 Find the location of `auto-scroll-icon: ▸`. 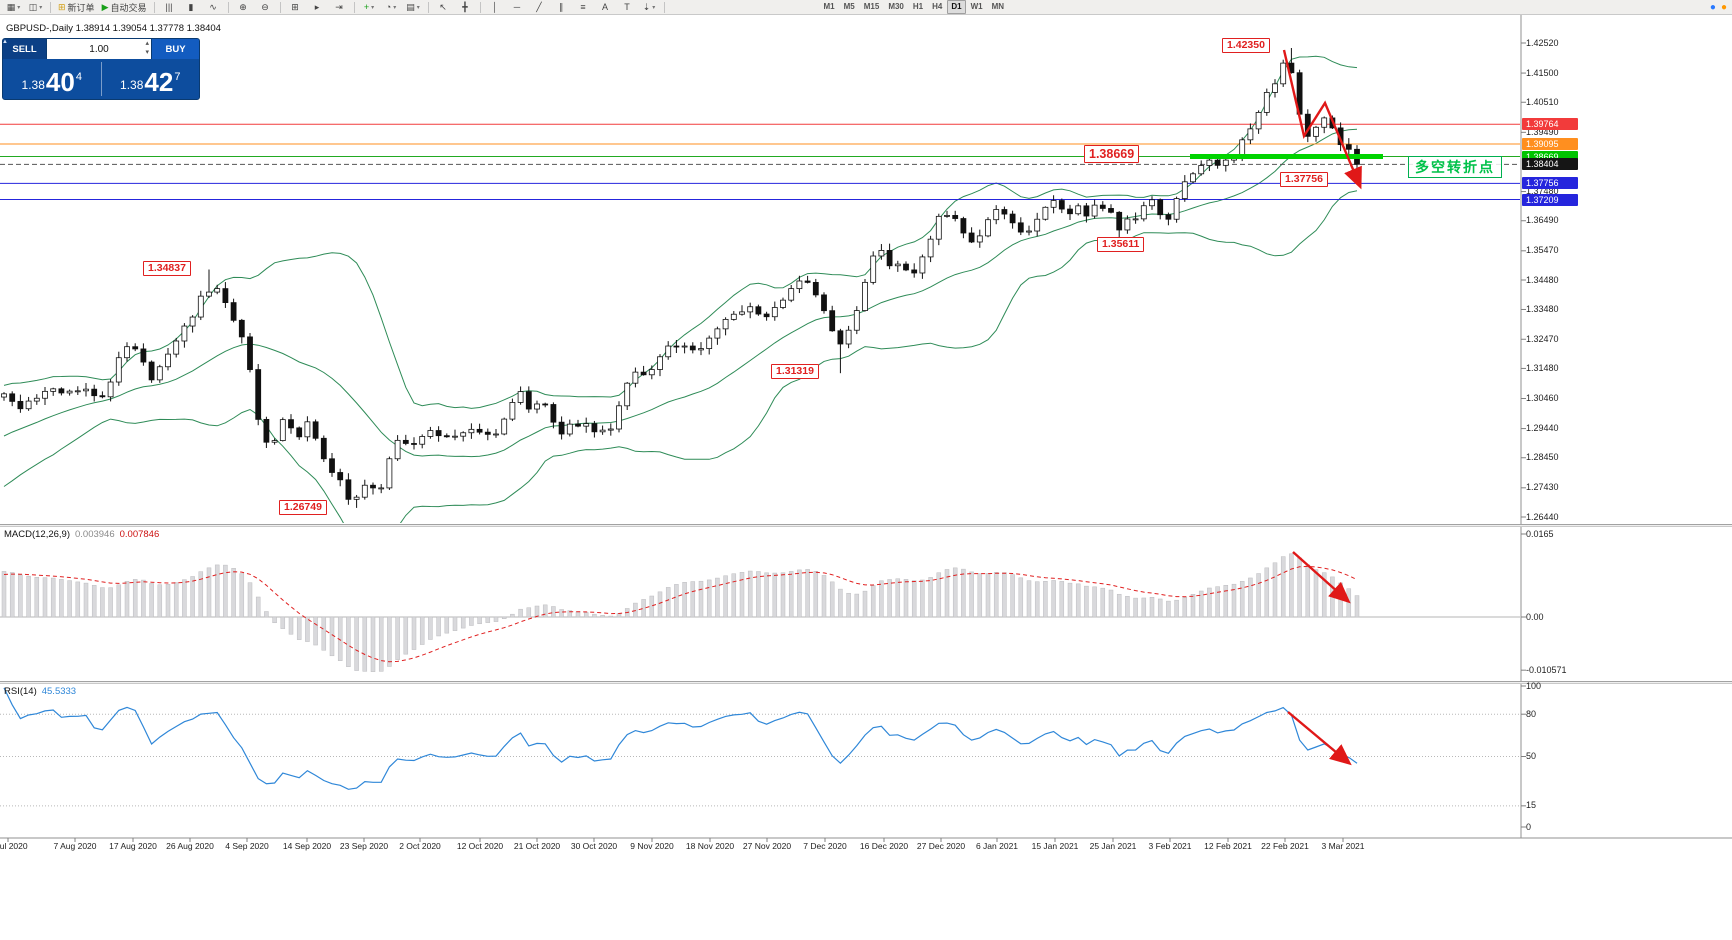

auto-scroll-icon: ▸ is located at coordinates (317, 6).